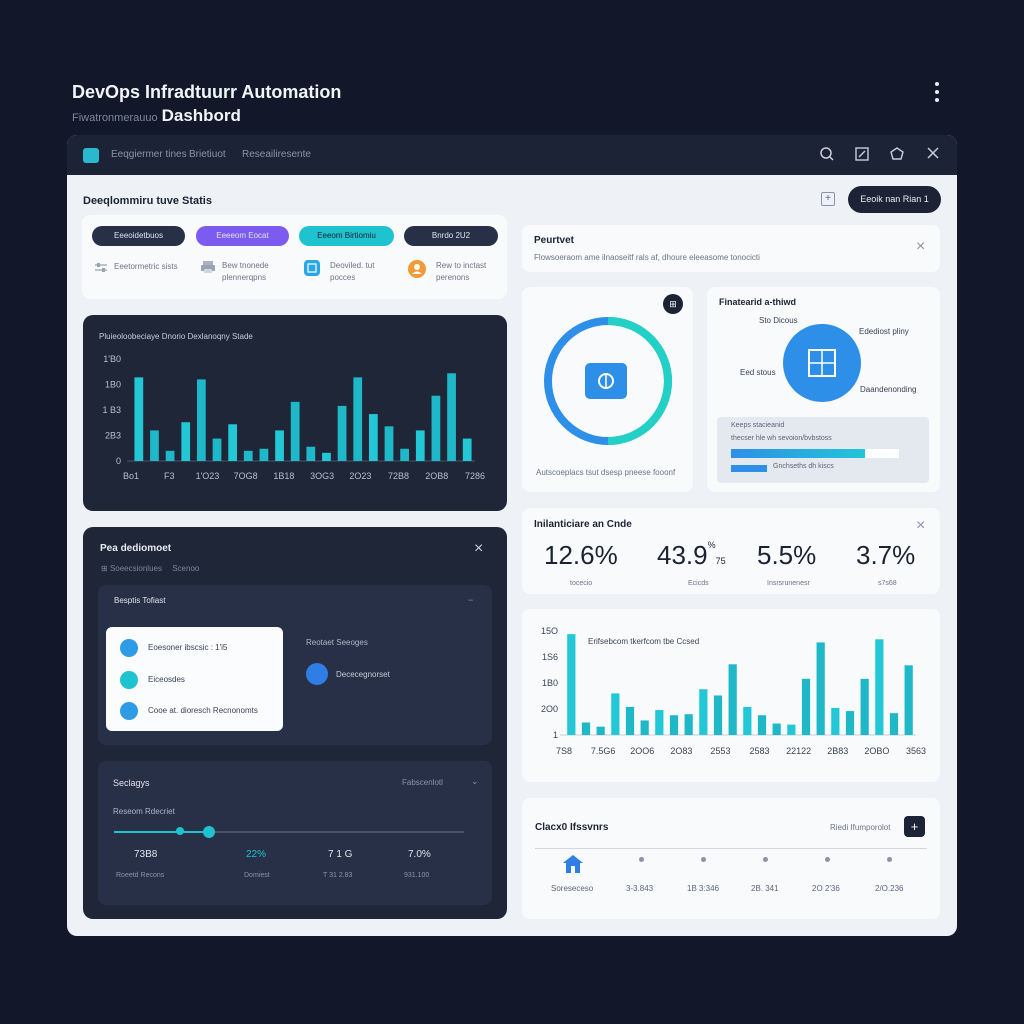 This screenshot has height=1024, width=1024. What do you see at coordinates (933, 155) in the screenshot?
I see `close-icon` at bounding box center [933, 155].